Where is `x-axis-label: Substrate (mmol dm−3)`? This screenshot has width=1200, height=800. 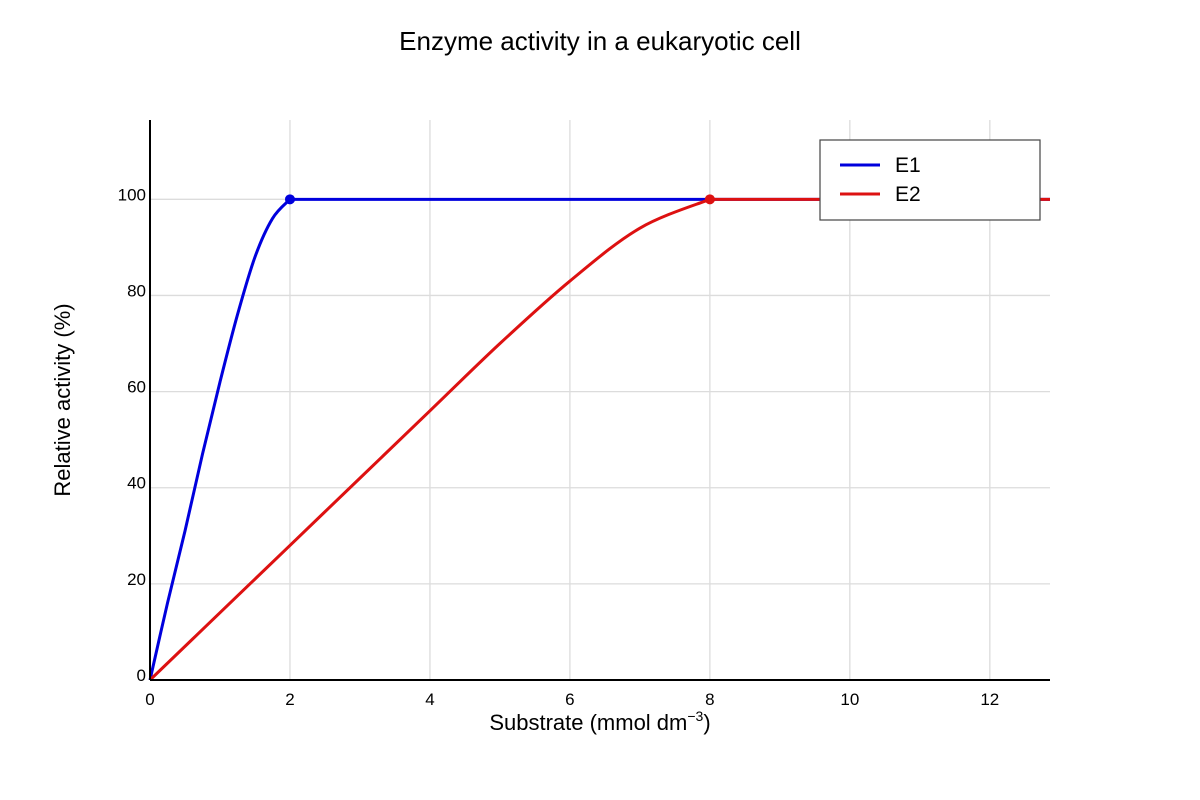
x-axis-label: Substrate (mmol dm−3) is located at coordinates (599, 721).